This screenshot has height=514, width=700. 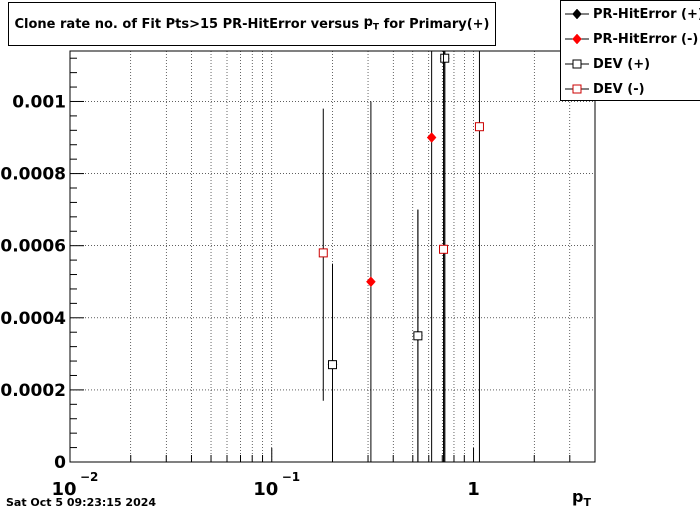 I want to click on x-tick-label-exponent: −1, so click(x=291, y=477).